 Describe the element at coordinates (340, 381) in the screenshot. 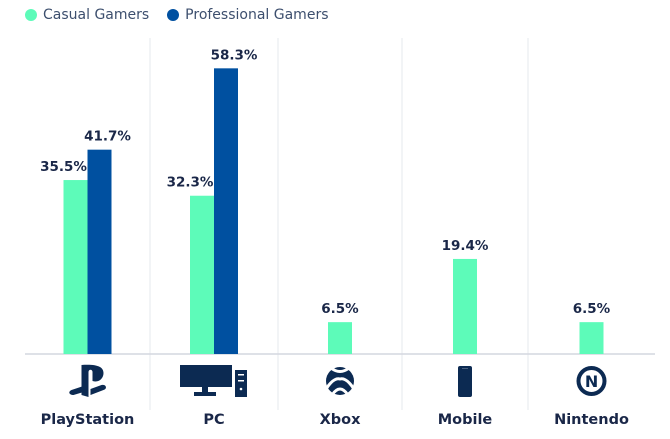

I see `xbox-icon` at that location.